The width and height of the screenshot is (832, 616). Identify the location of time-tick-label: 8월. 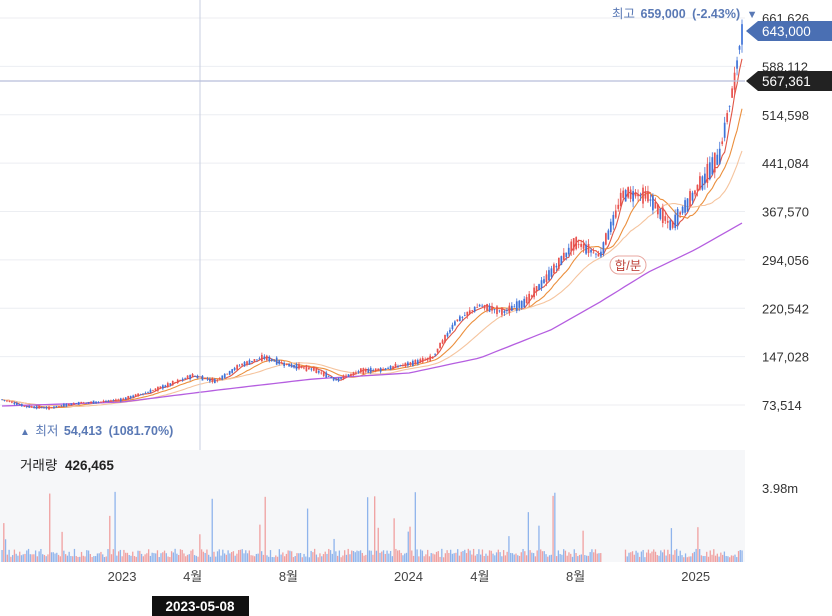
(575, 576).